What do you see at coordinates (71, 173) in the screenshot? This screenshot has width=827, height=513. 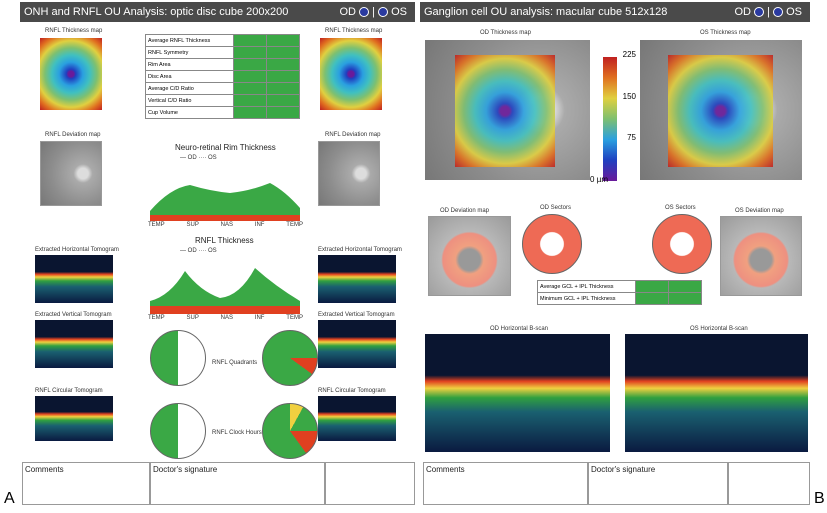 I see `od-deviation-map` at bounding box center [71, 173].